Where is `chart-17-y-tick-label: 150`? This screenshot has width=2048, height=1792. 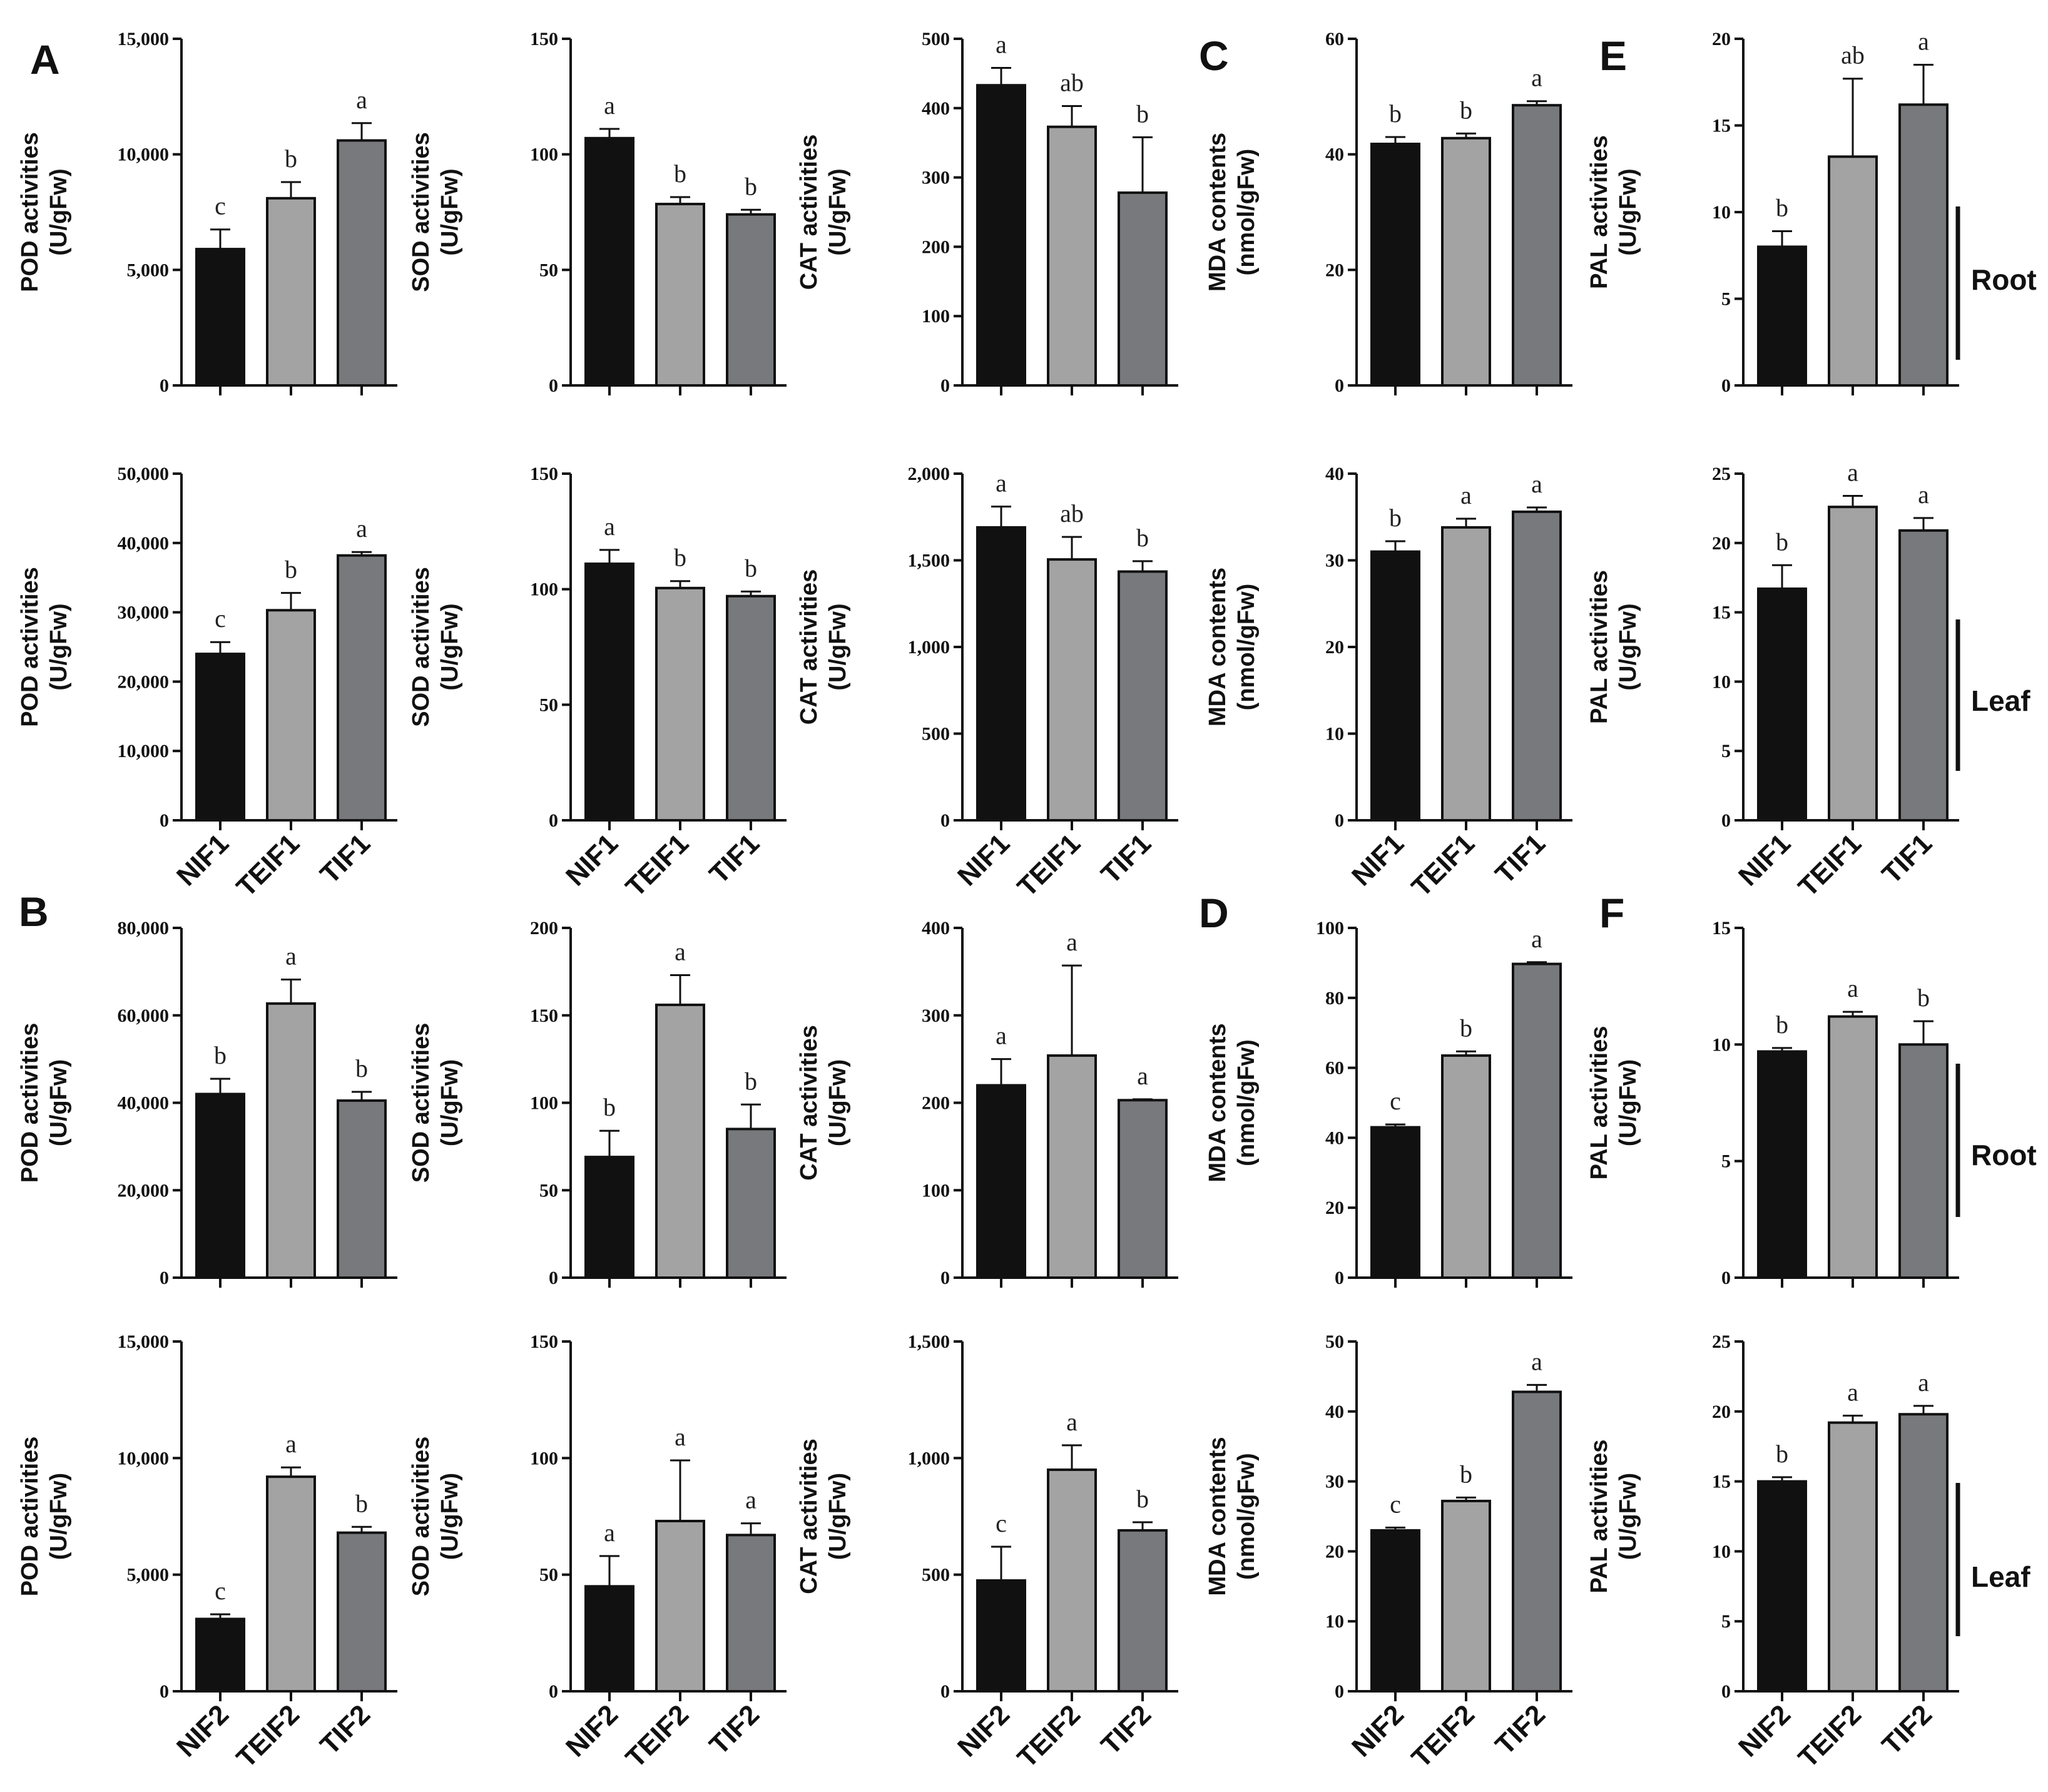 chart-17-y-tick-label: 150 is located at coordinates (544, 1341).